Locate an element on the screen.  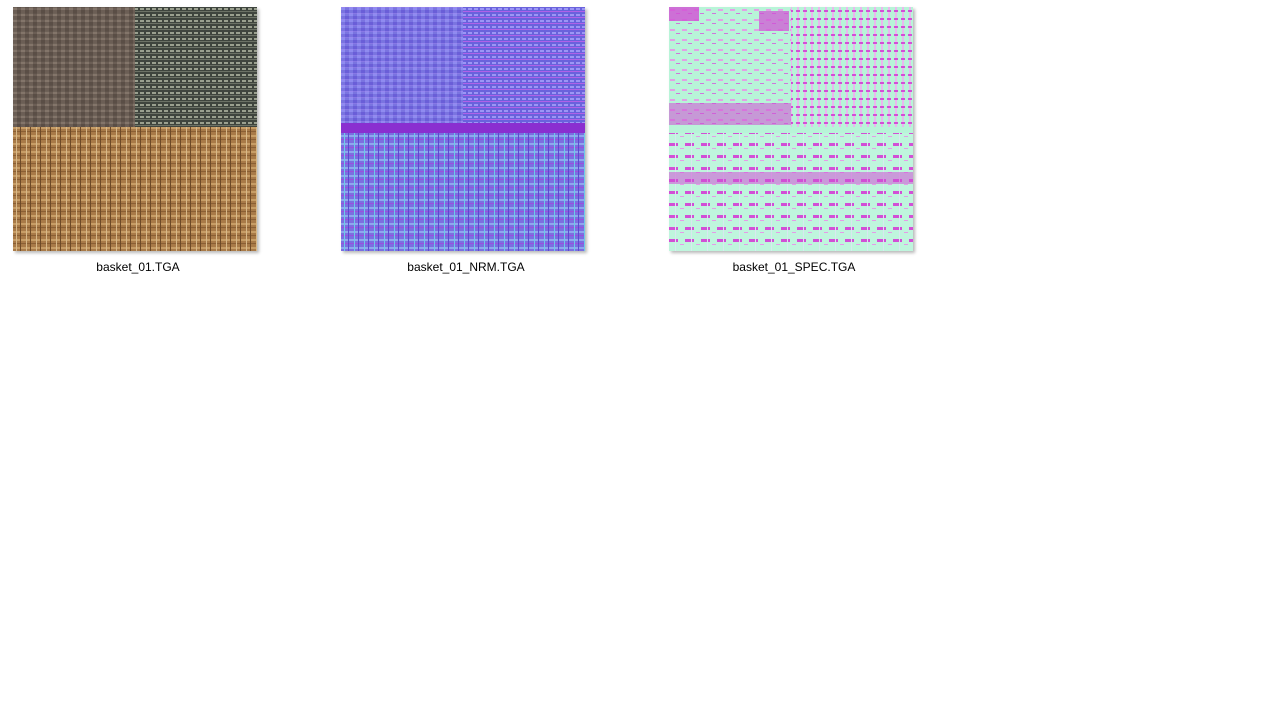
thumbnail-specular-map is located at coordinates (791, 129).